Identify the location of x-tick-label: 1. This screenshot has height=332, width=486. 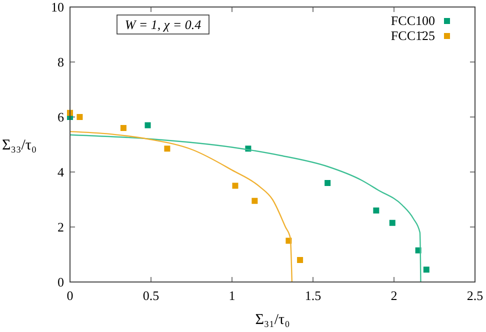
(232, 295).